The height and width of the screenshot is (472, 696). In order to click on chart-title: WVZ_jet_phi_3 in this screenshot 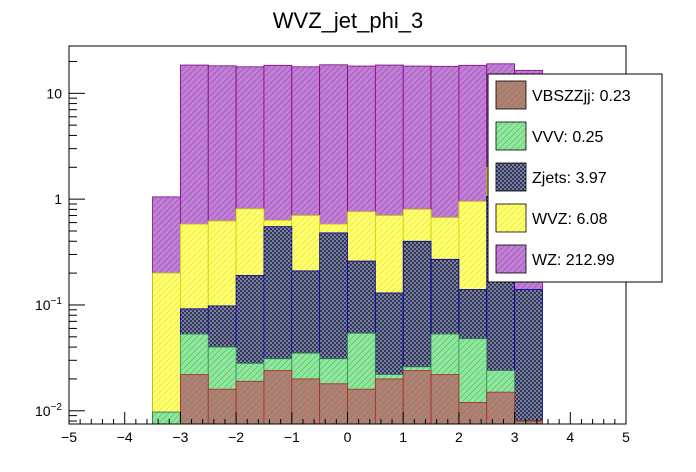, I will do `click(348, 20)`.